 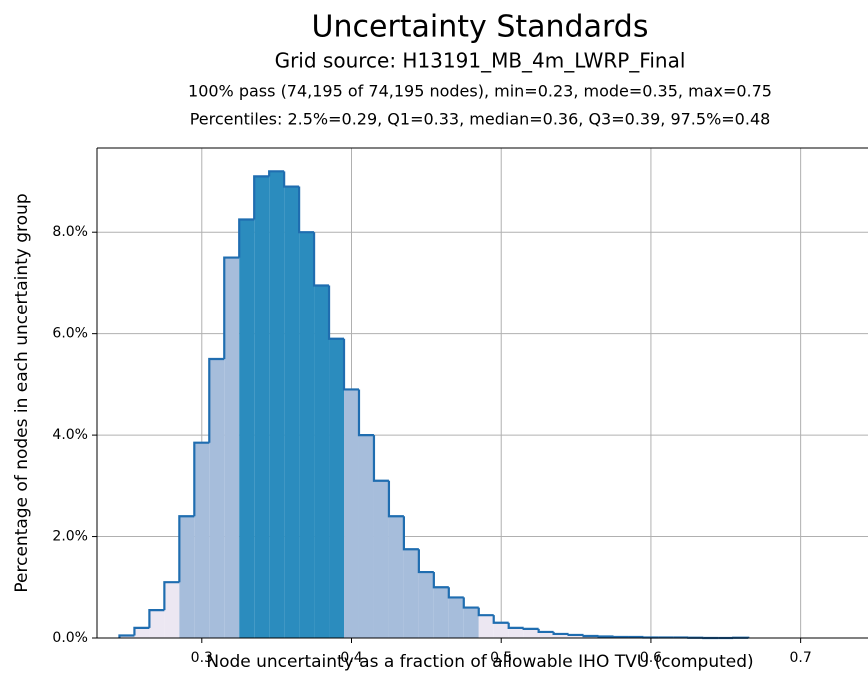 I want to click on x-tick-label: 0.6, so click(x=651, y=658).